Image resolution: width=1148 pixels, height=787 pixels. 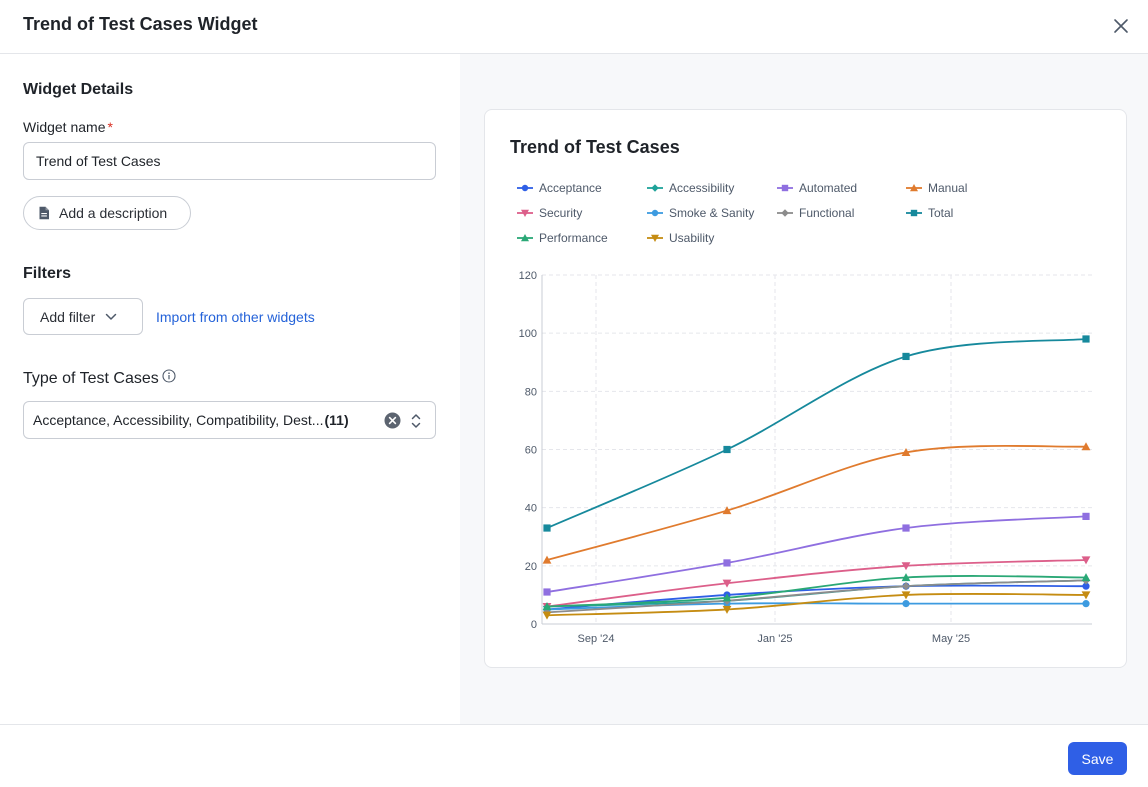 I want to click on data-point-acceptance, so click(x=1086, y=586).